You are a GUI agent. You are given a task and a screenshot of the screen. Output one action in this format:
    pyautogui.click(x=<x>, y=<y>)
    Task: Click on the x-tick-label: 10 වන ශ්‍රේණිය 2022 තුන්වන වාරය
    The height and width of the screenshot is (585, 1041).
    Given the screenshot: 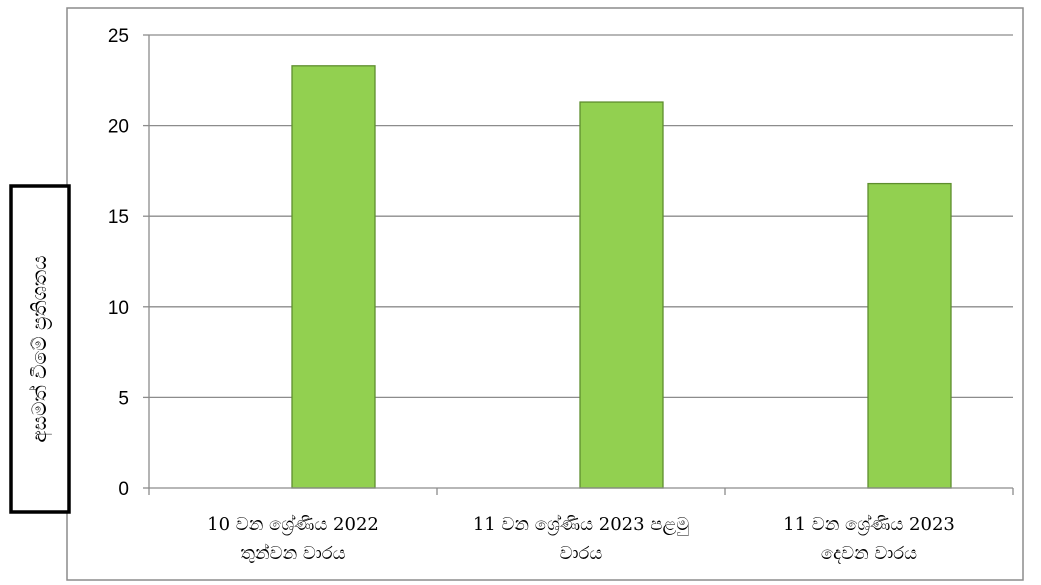 What is the action you would take?
    pyautogui.click(x=293, y=539)
    